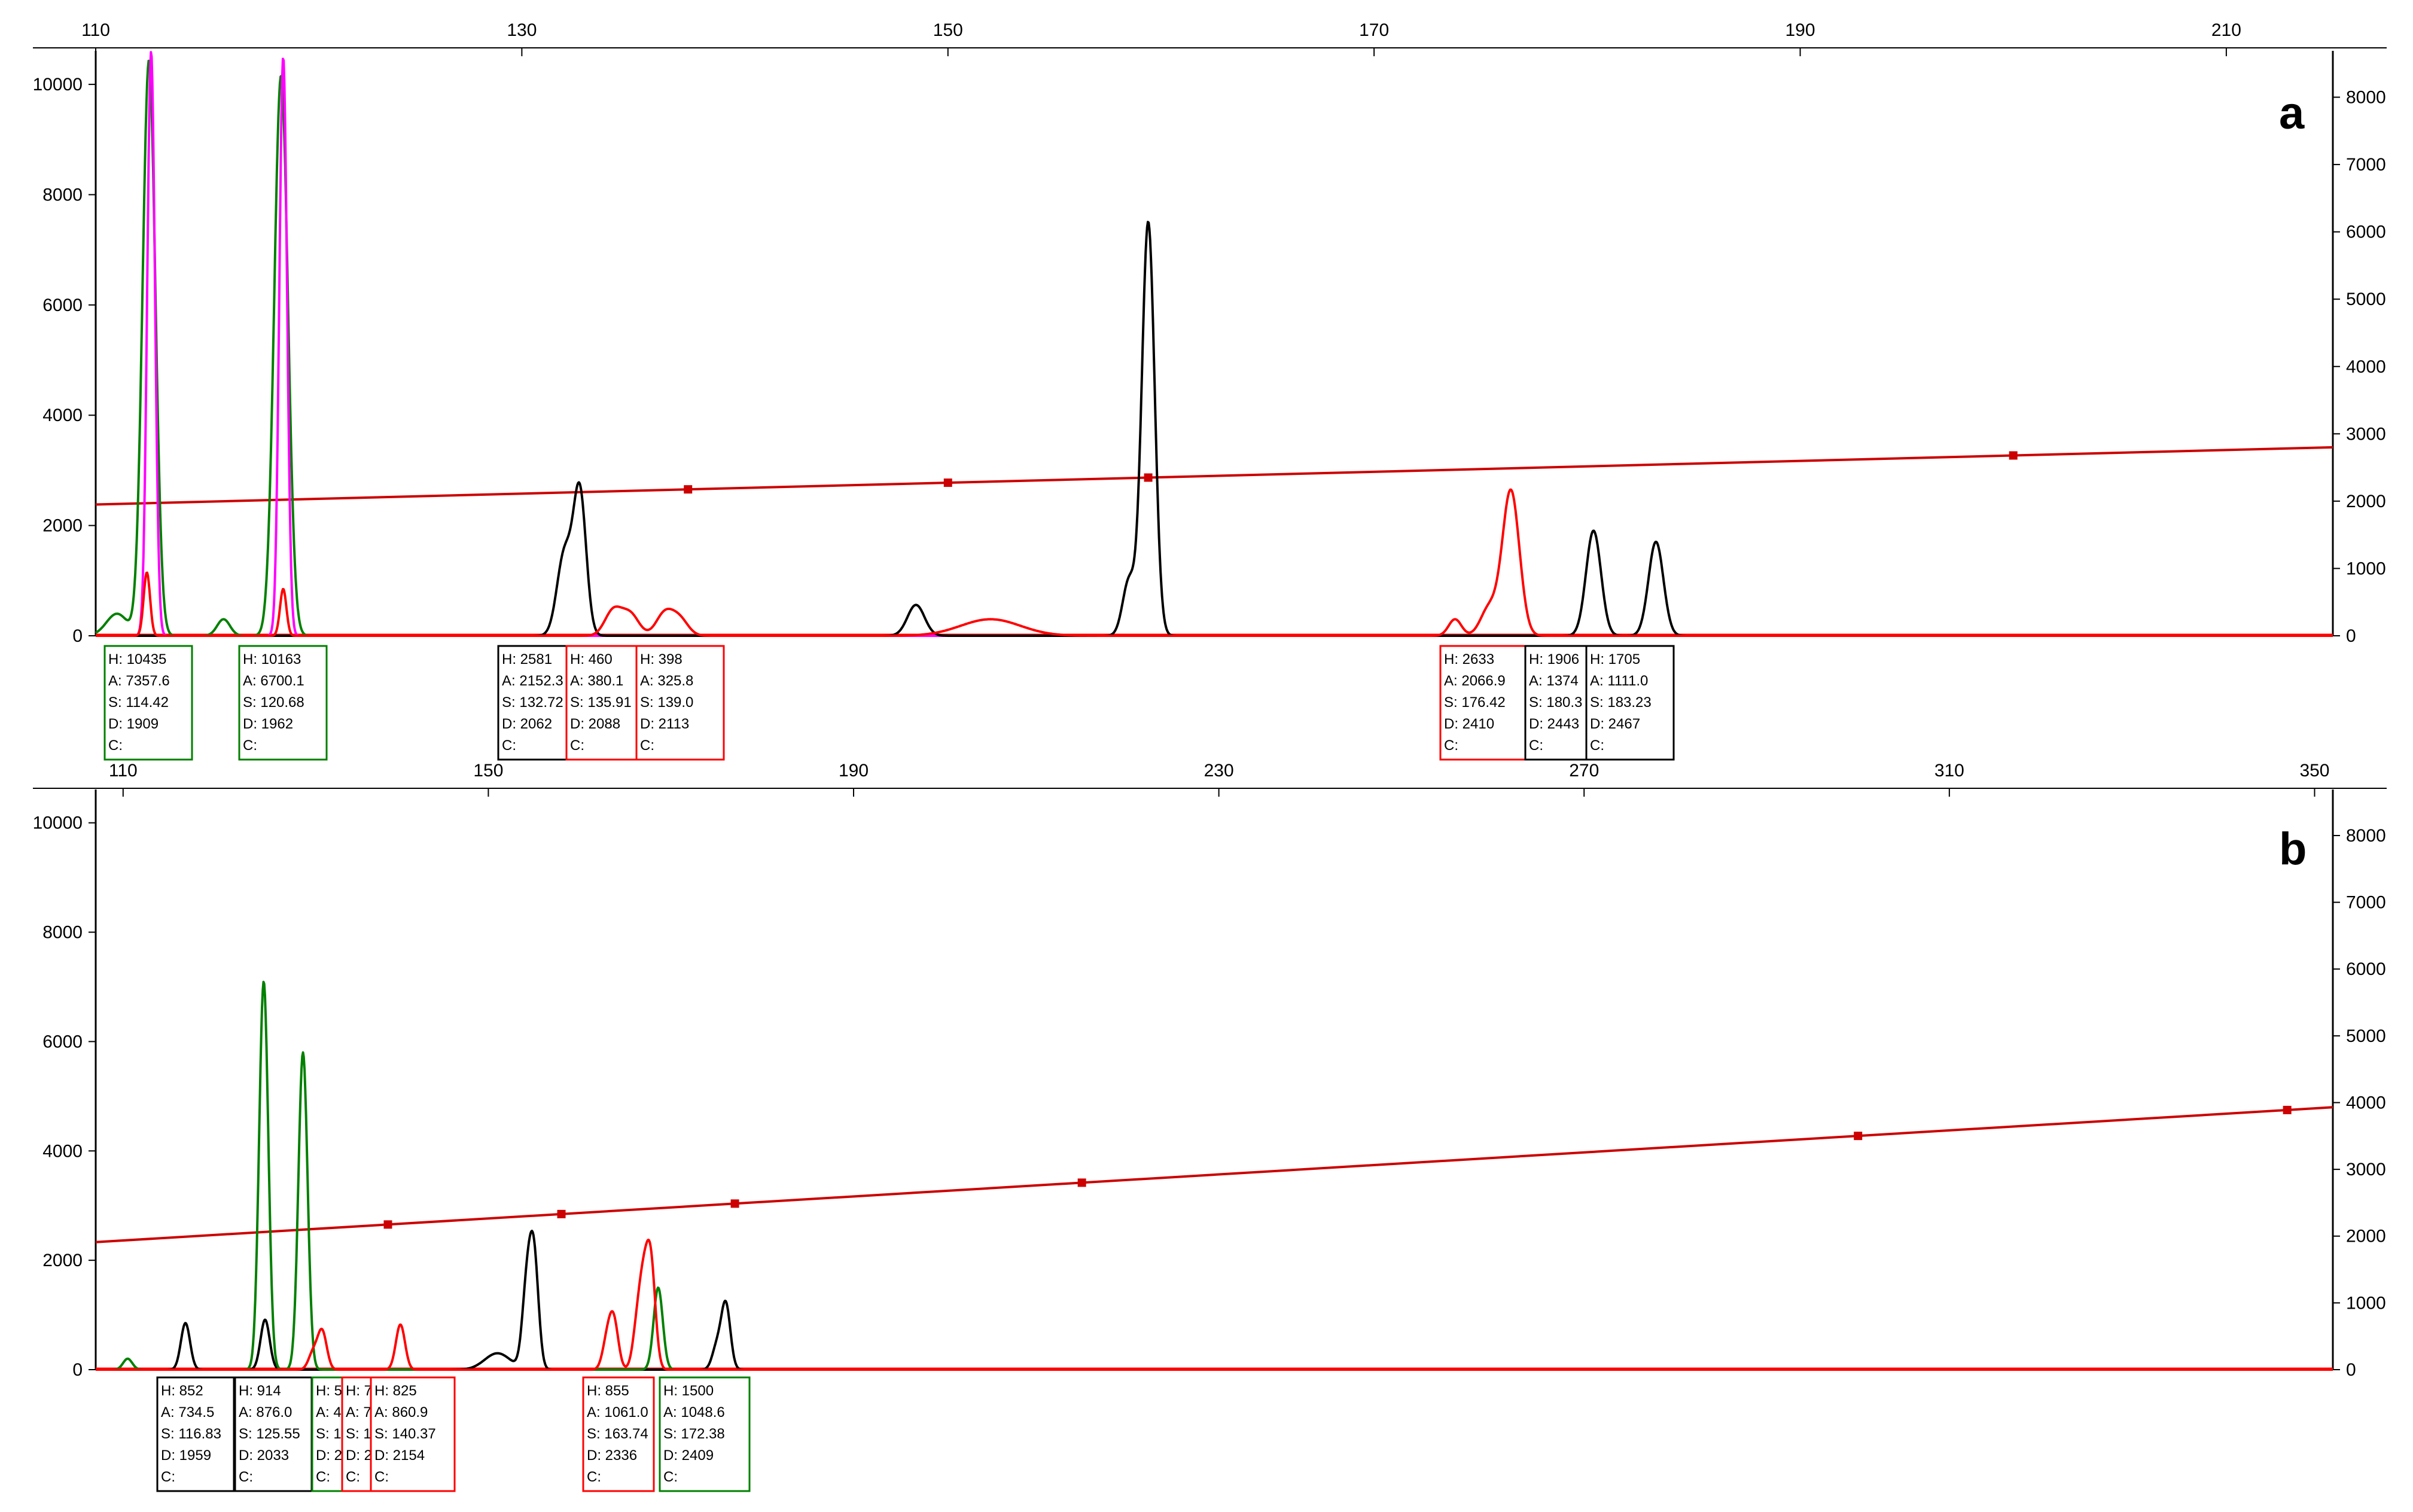 This screenshot has height=1512, width=2413. I want to click on sizing-line, so click(1214, 1174).